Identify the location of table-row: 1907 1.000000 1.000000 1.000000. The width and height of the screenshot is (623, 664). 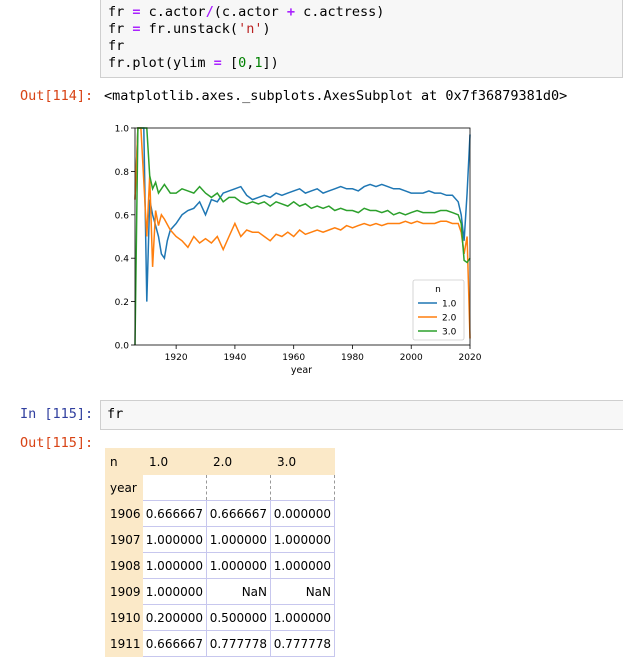
(220, 539).